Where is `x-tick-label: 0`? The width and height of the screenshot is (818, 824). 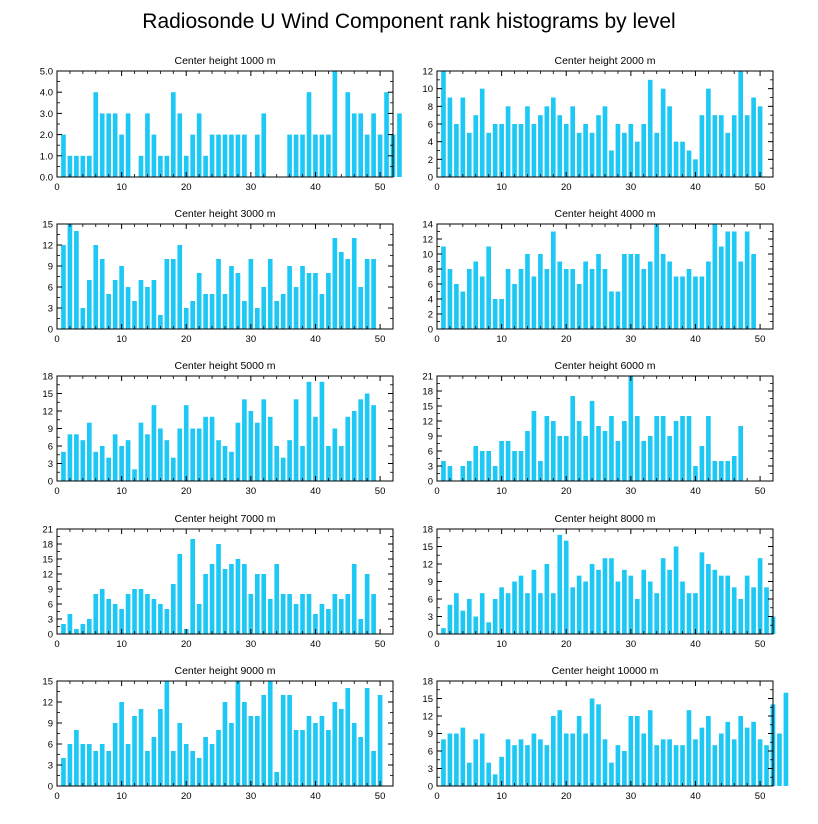
x-tick-label: 0 is located at coordinates (56, 796).